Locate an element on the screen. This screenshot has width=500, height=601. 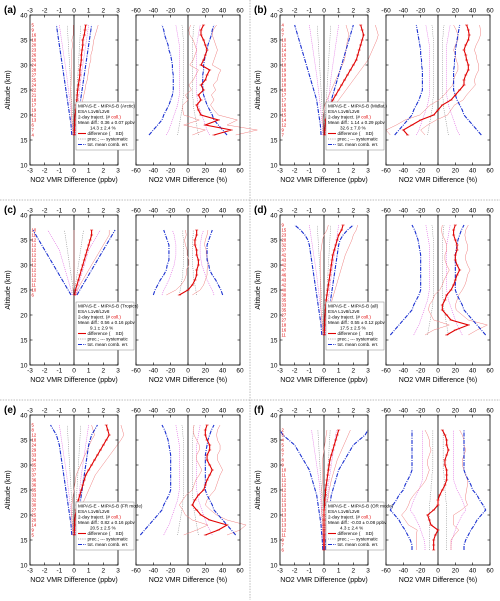
y-tick-label: 25 is located at coordinates (274, 290).